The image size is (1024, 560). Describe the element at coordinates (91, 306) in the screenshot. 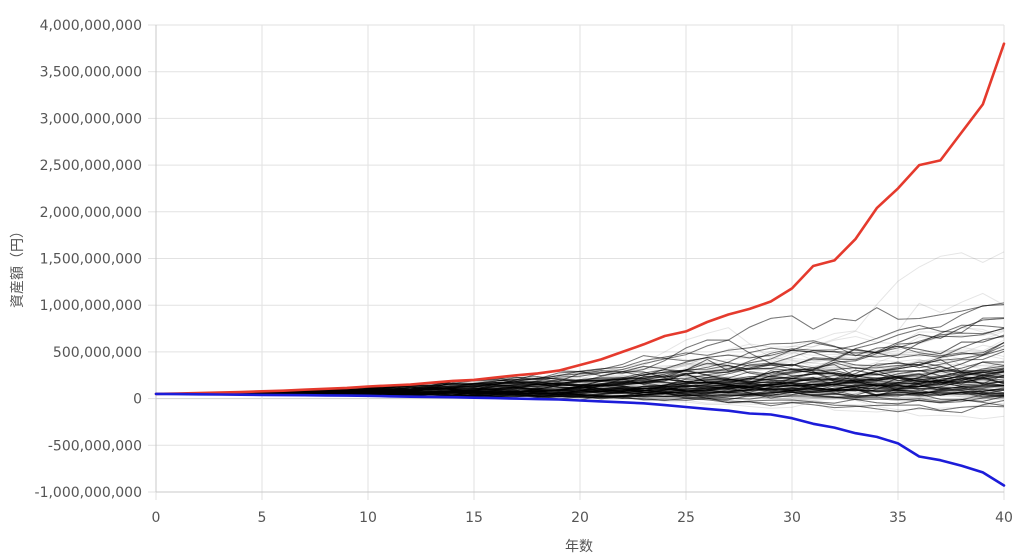

I see `y-tick-label: 1,000,000,000` at that location.